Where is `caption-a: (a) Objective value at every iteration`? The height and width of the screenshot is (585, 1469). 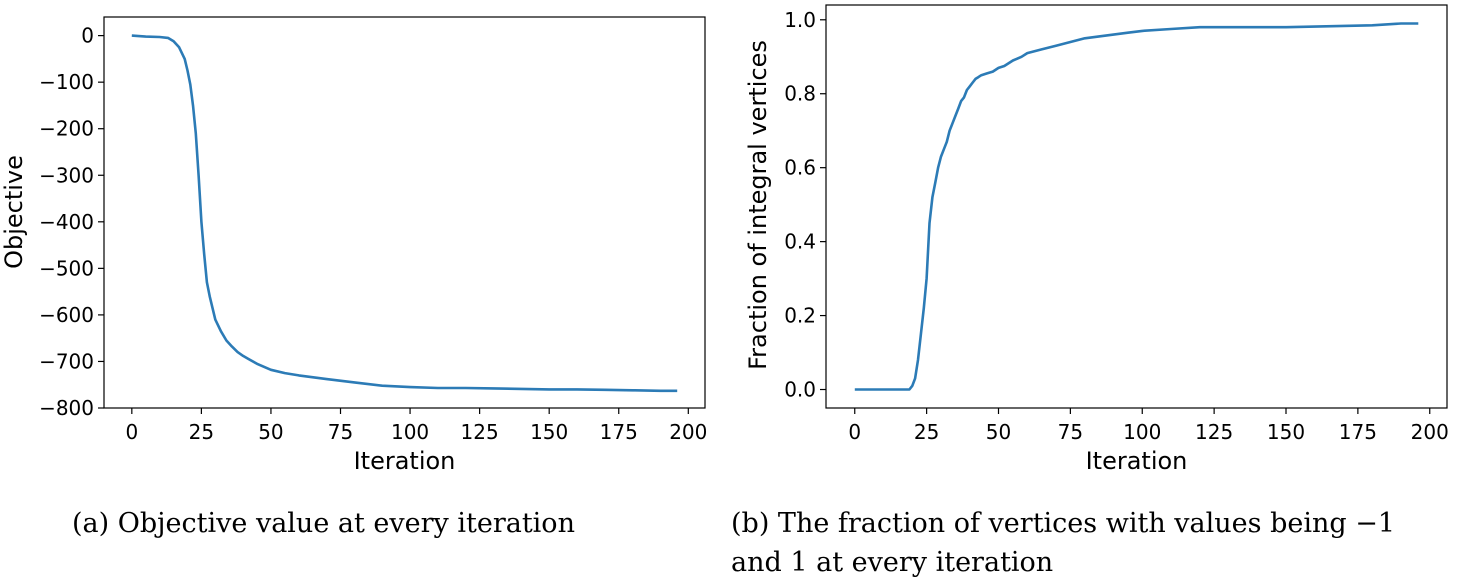
caption-a: (a) Objective value at every iteration is located at coordinates (323, 523).